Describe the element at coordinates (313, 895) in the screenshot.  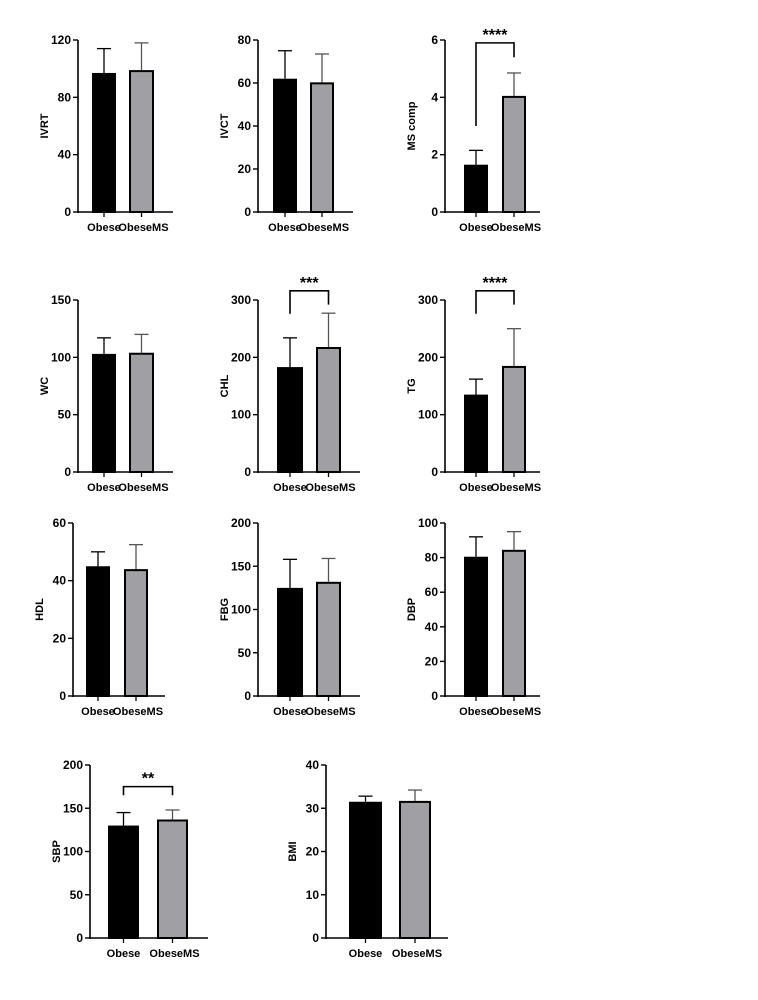
I see `y-tick-label: 10` at that location.